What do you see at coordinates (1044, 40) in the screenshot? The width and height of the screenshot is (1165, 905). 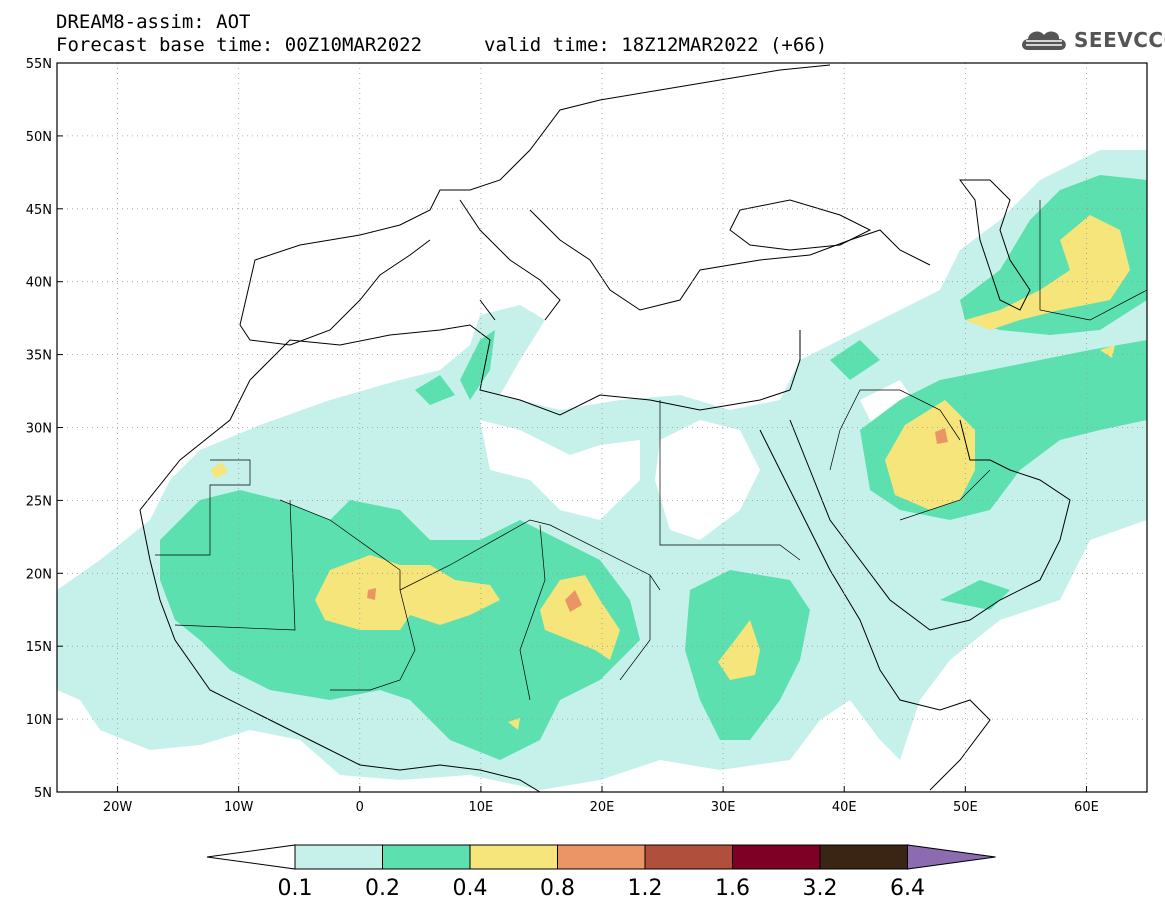 I see `cloud-icon` at bounding box center [1044, 40].